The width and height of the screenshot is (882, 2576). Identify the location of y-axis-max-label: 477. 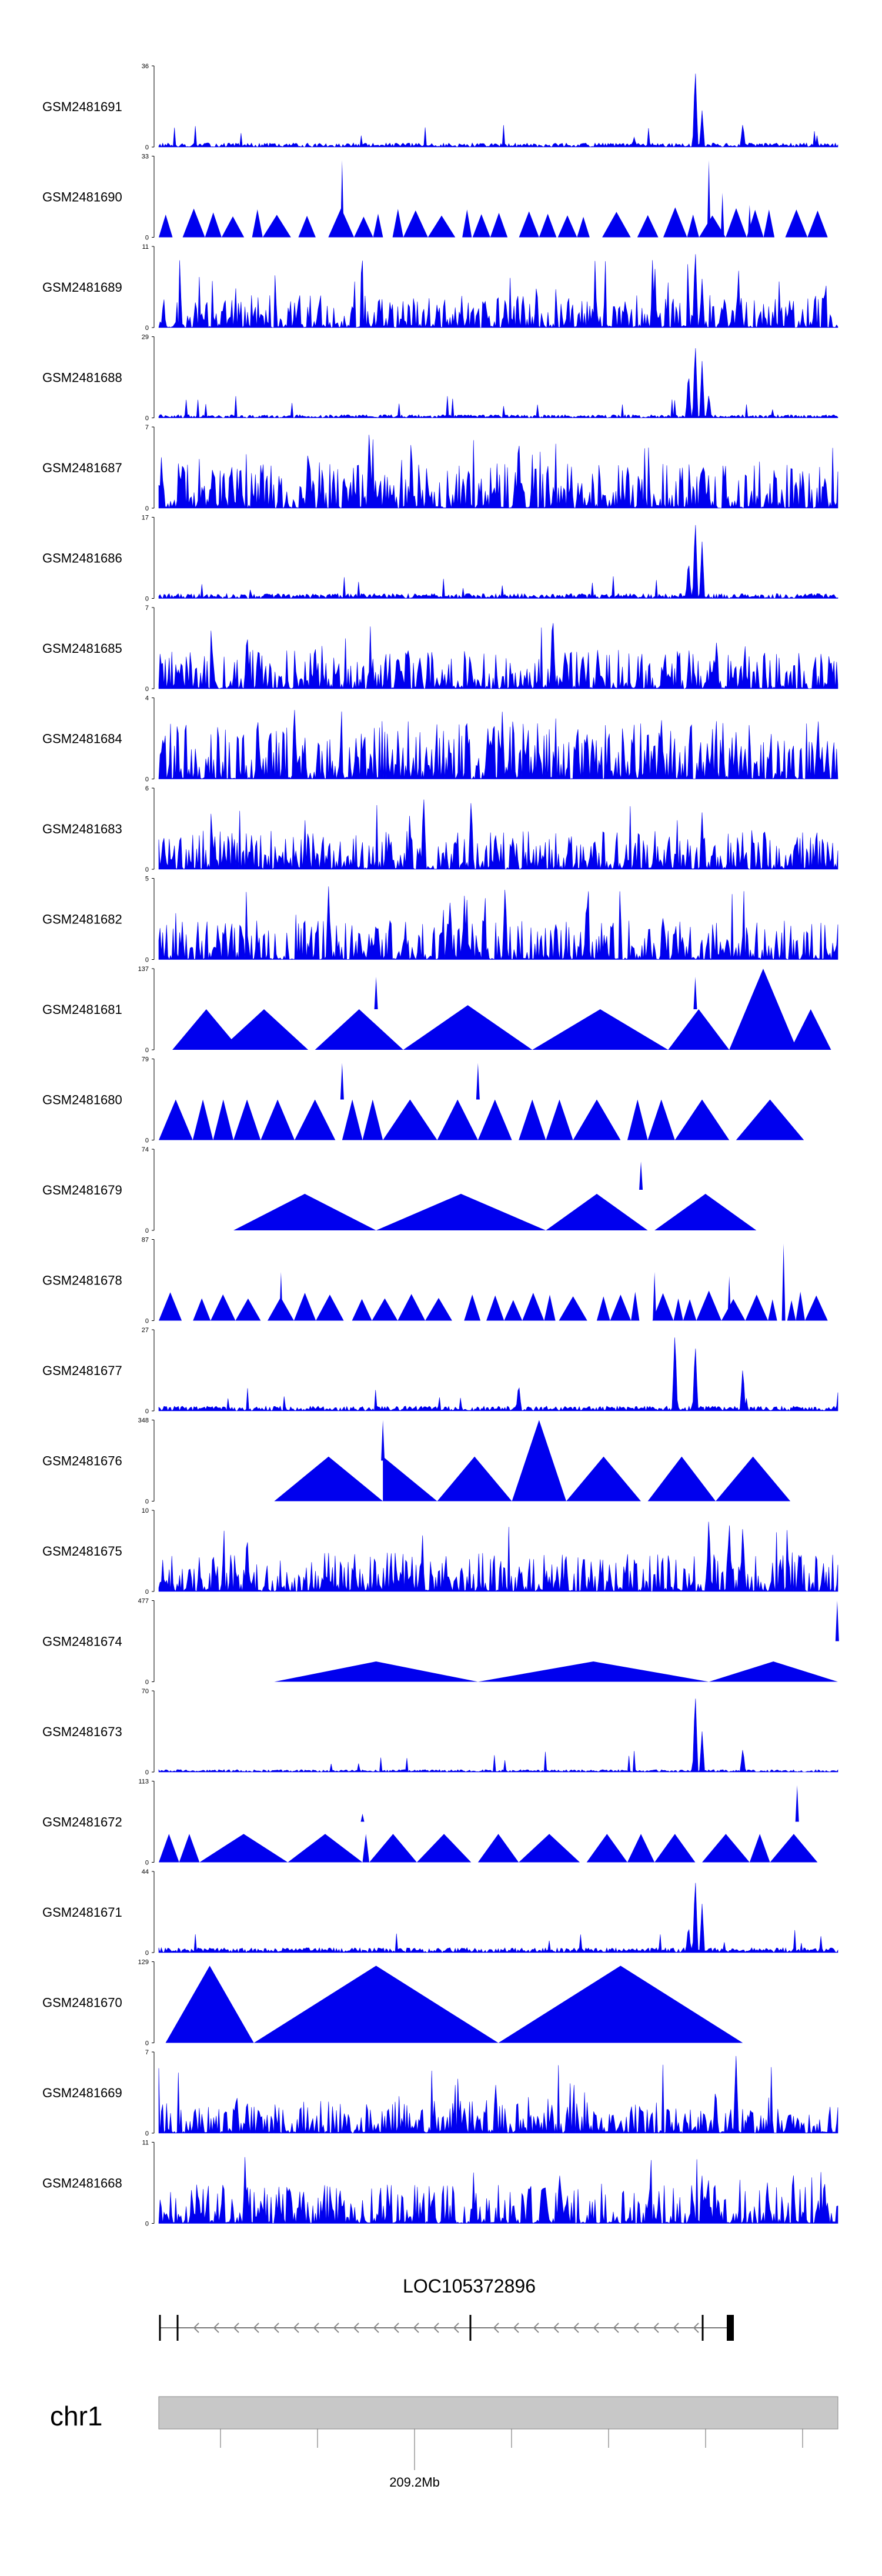
(143, 1601).